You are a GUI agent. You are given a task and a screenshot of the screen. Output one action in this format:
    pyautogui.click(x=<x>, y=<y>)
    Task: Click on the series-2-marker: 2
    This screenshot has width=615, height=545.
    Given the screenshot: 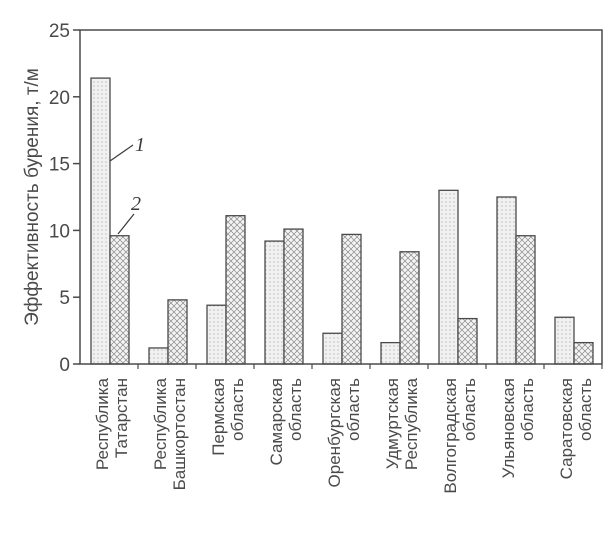 What is the action you would take?
    pyautogui.click(x=136, y=204)
    